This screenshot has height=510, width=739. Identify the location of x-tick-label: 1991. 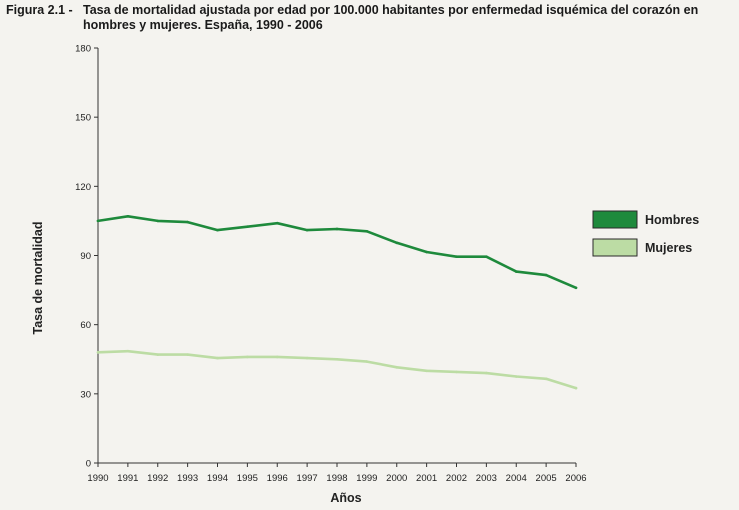
(127, 478).